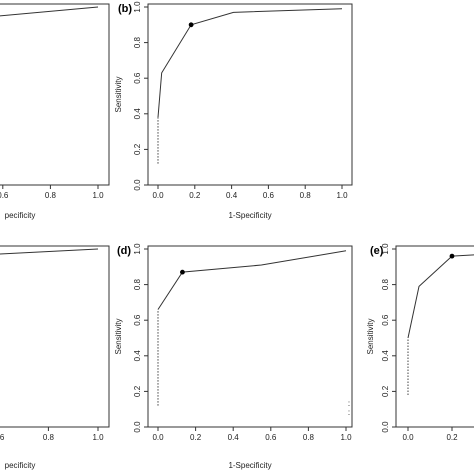  What do you see at coordinates (377, 251) in the screenshot?
I see `panel-label: (e)` at bounding box center [377, 251].